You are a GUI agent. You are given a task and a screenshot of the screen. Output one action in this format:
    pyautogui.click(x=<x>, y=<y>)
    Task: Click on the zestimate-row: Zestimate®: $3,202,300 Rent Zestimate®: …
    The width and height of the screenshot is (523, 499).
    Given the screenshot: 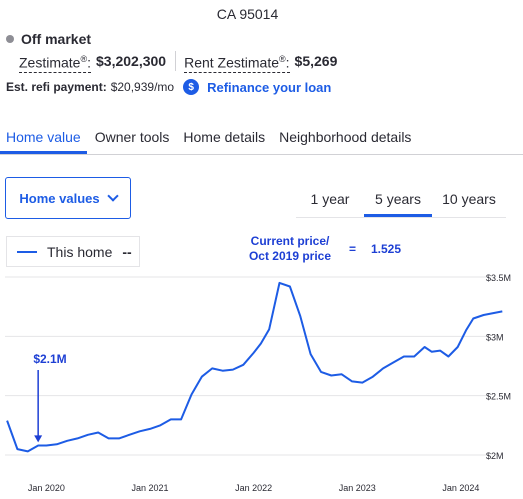 What is the action you would take?
    pyautogui.click(x=178, y=61)
    